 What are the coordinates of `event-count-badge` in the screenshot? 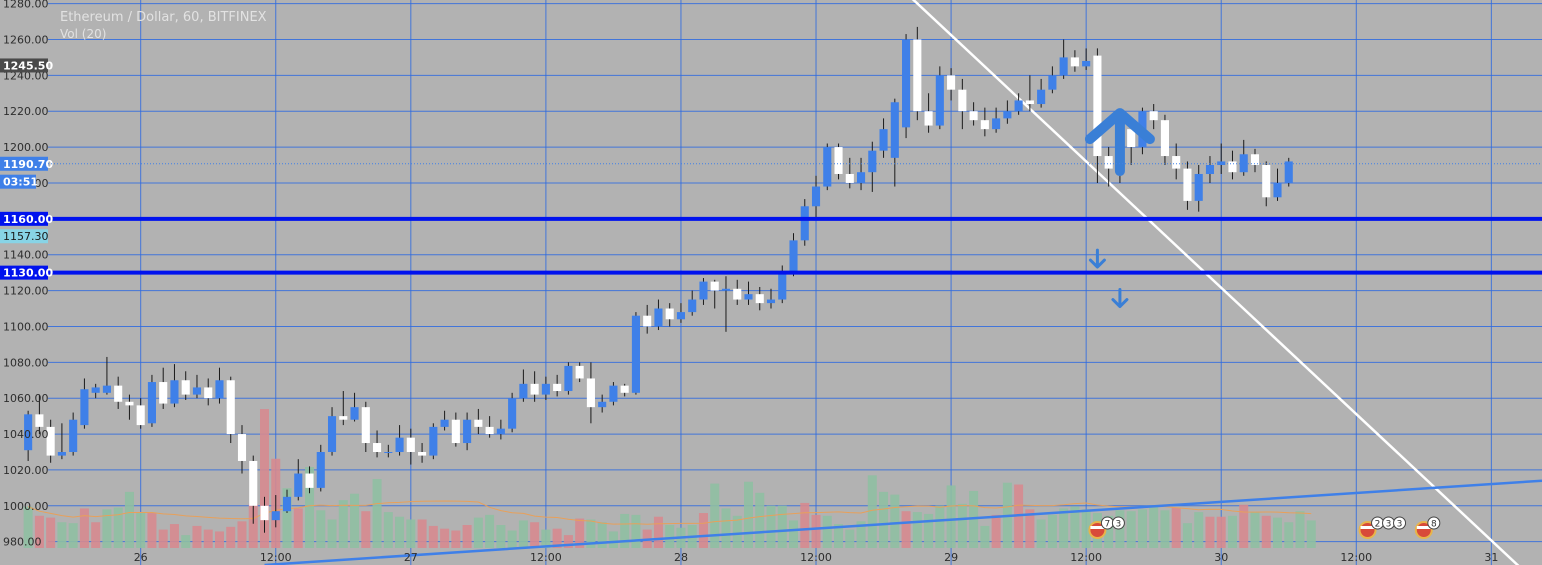 It's located at (1434, 523).